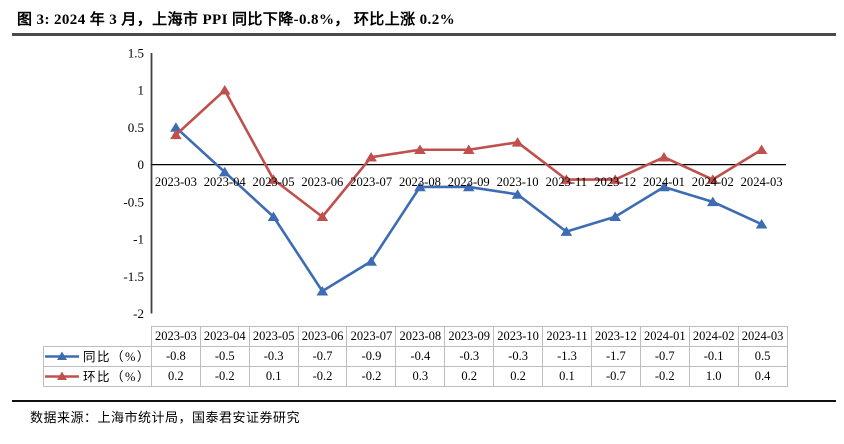 The height and width of the screenshot is (444, 844). I want to click on table-value-cell: -0.8, so click(175, 356).